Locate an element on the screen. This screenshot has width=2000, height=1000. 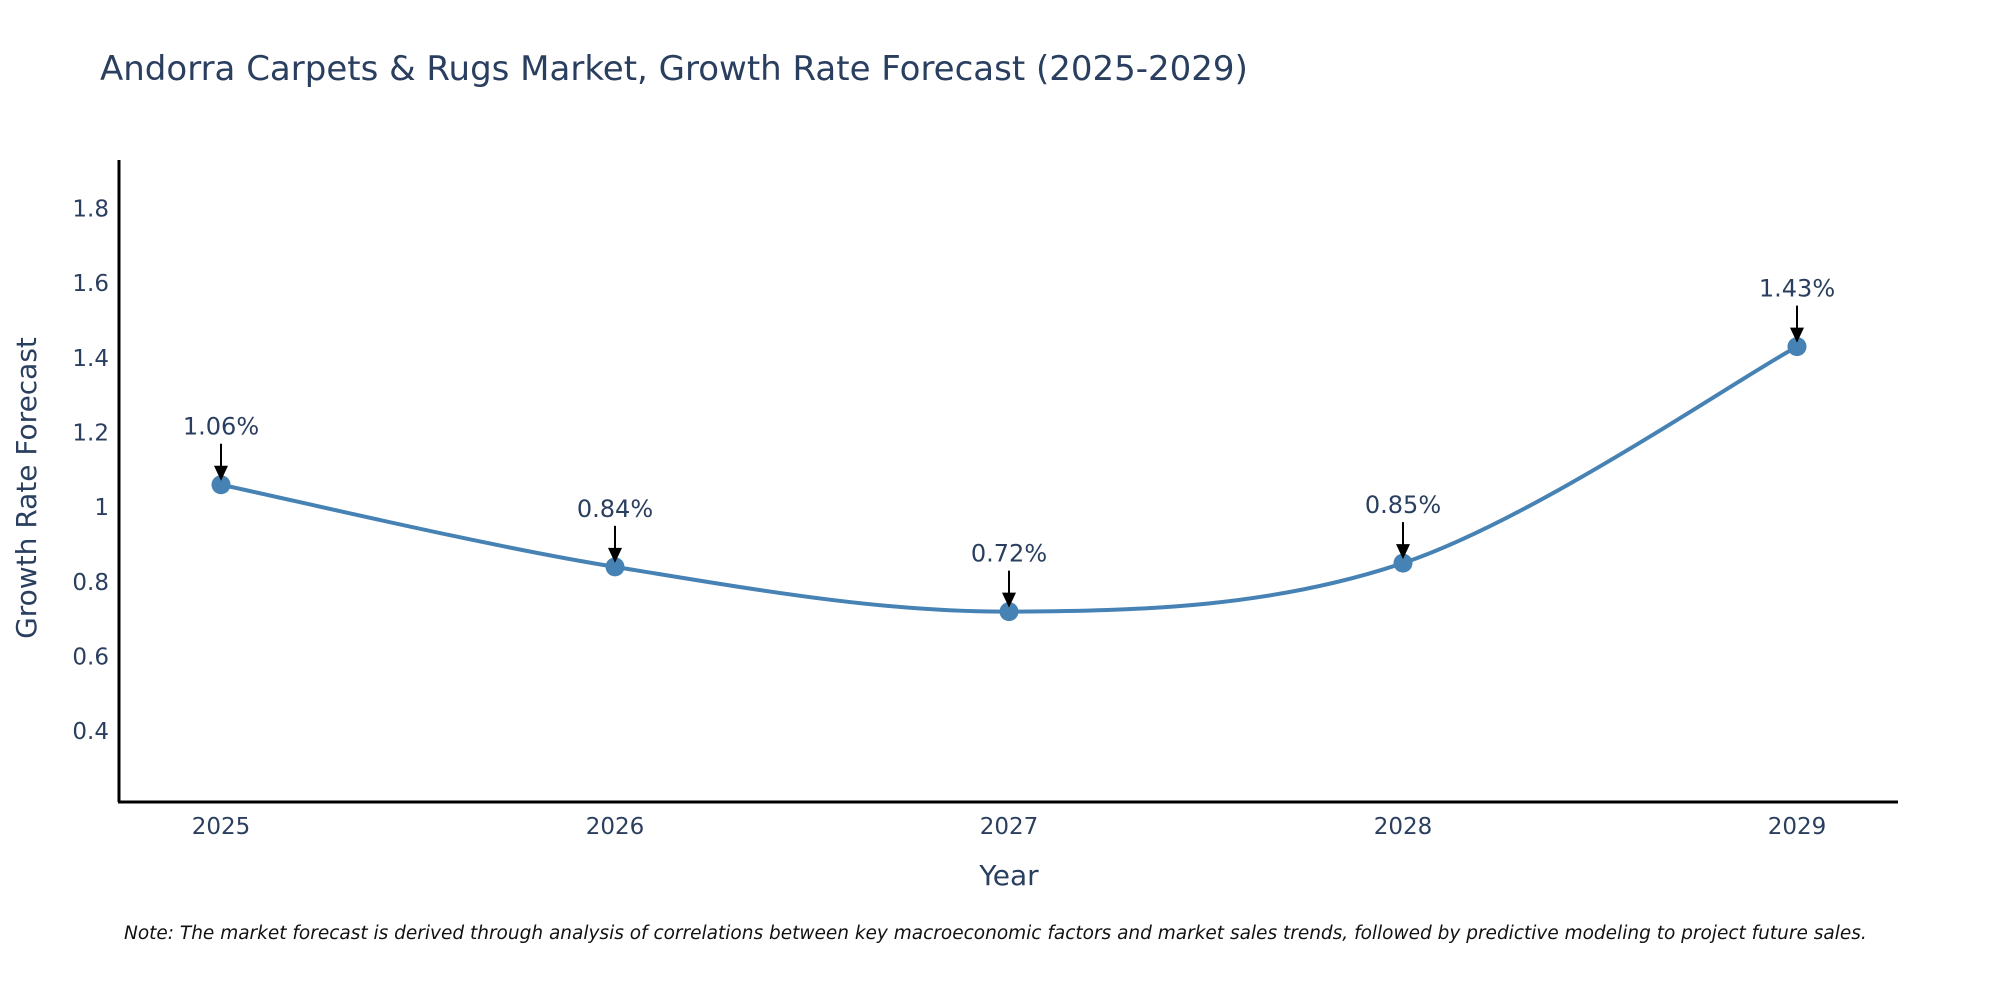
y-tick-label: 0.4 is located at coordinates (90, 732).